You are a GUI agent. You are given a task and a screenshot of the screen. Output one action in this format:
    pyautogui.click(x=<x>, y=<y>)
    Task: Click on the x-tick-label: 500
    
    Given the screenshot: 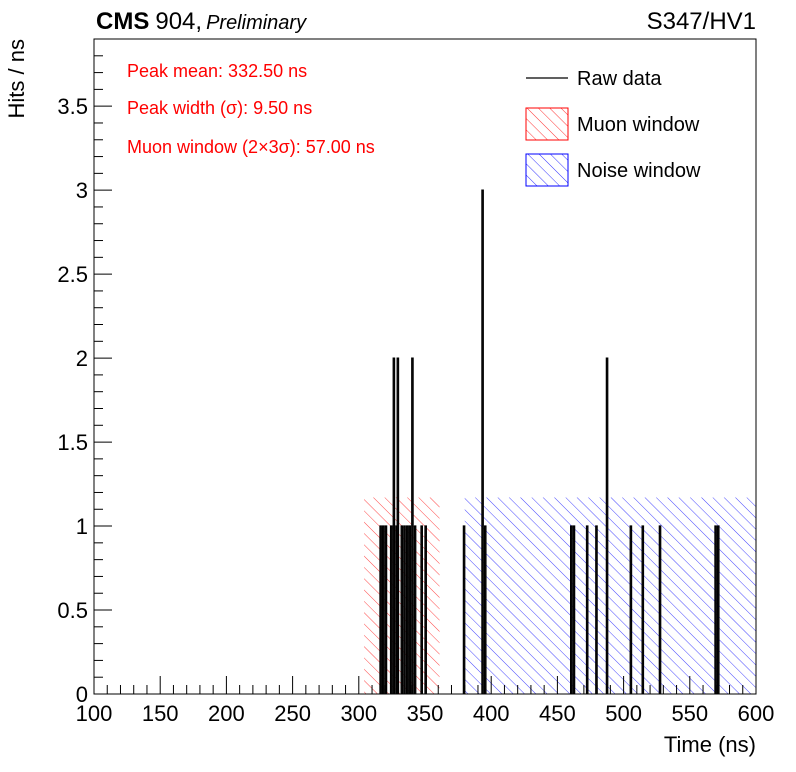 What is the action you would take?
    pyautogui.click(x=623, y=713)
    